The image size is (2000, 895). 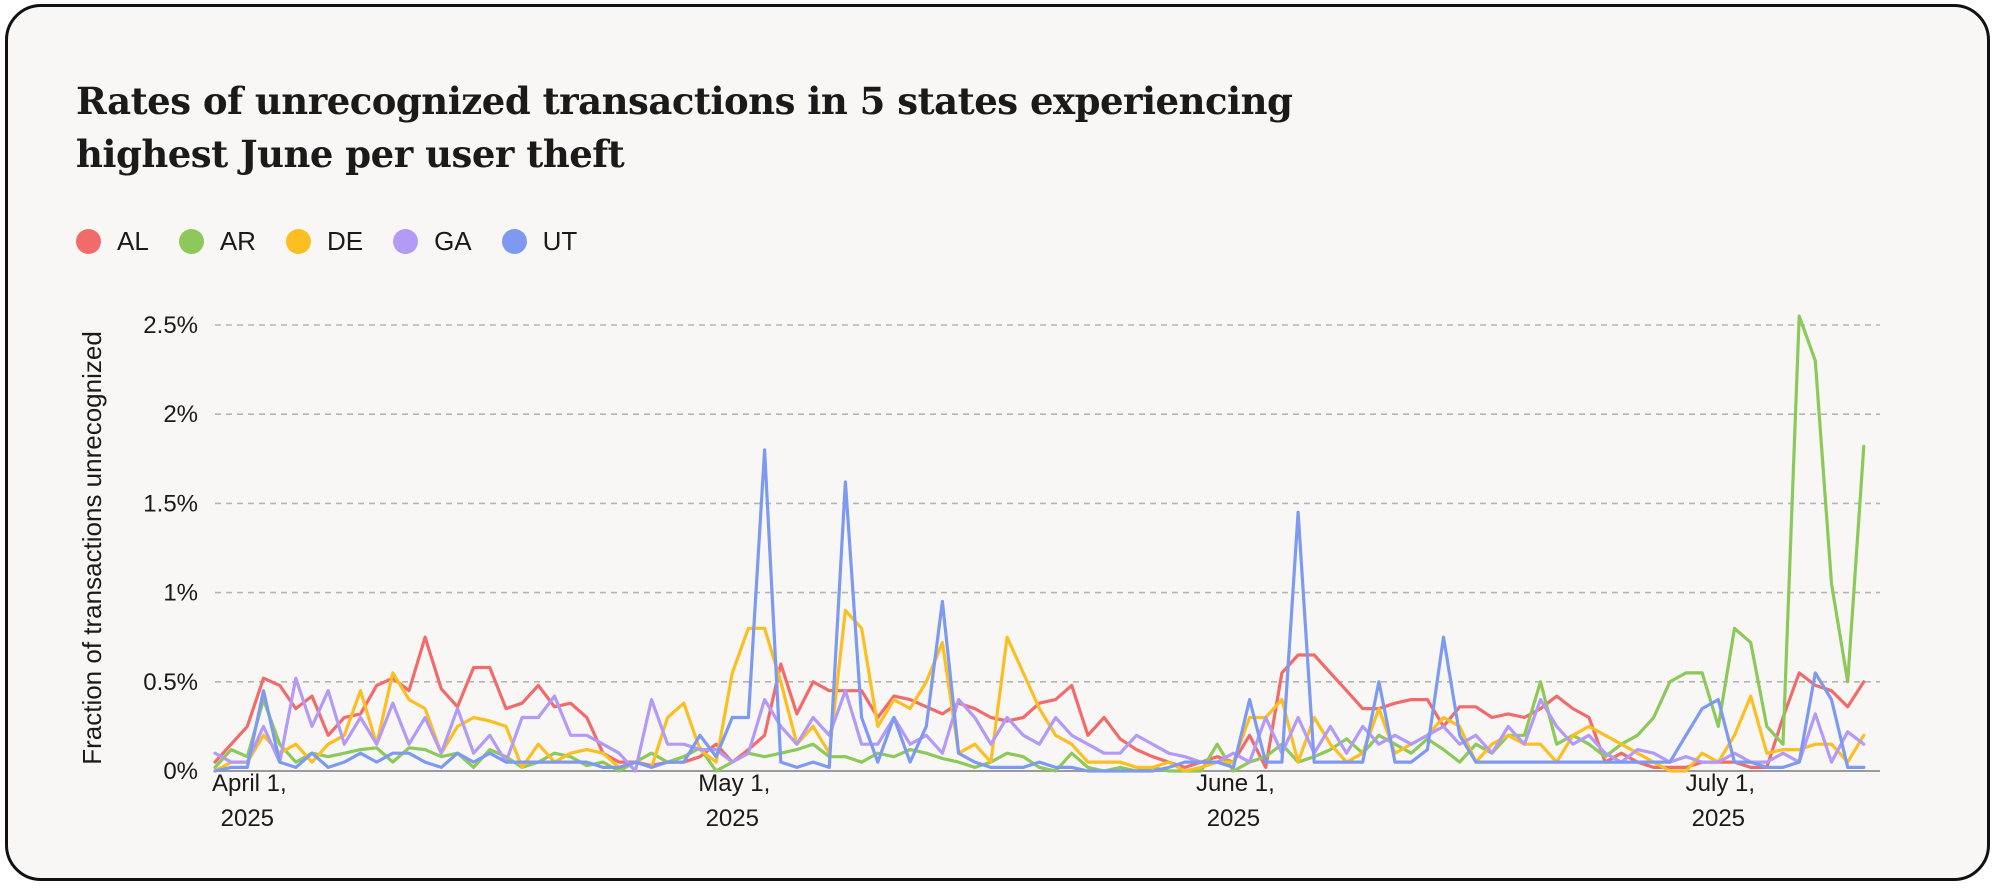 I want to click on series-line-ga, so click(x=1039, y=724).